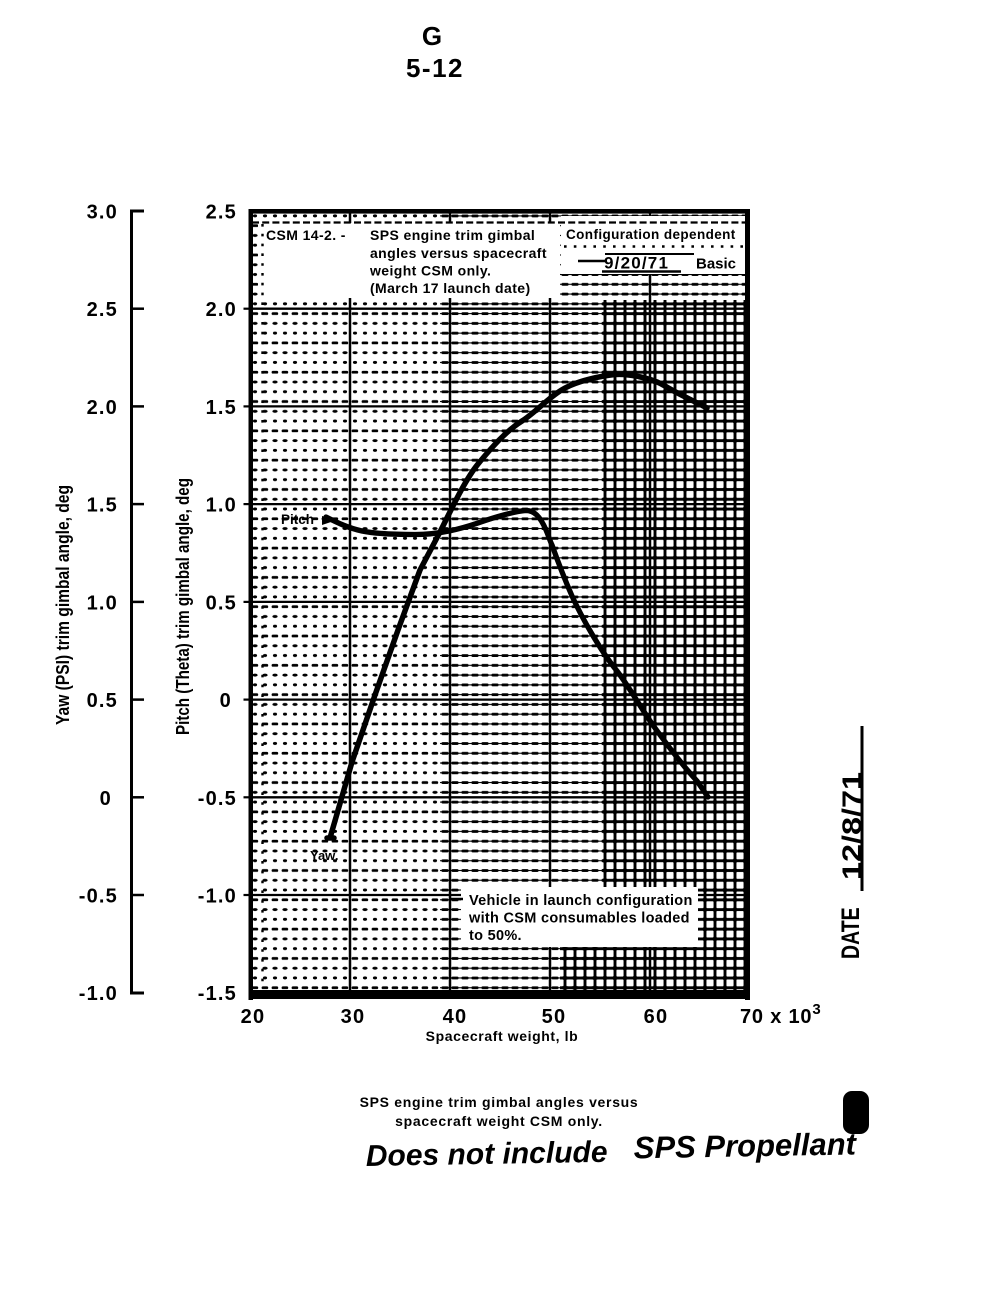 Image resolution: width=1000 pixels, height=1305 pixels. What do you see at coordinates (450, 288) in the screenshot?
I see `svg-text: (March 17 launch date)` at bounding box center [450, 288].